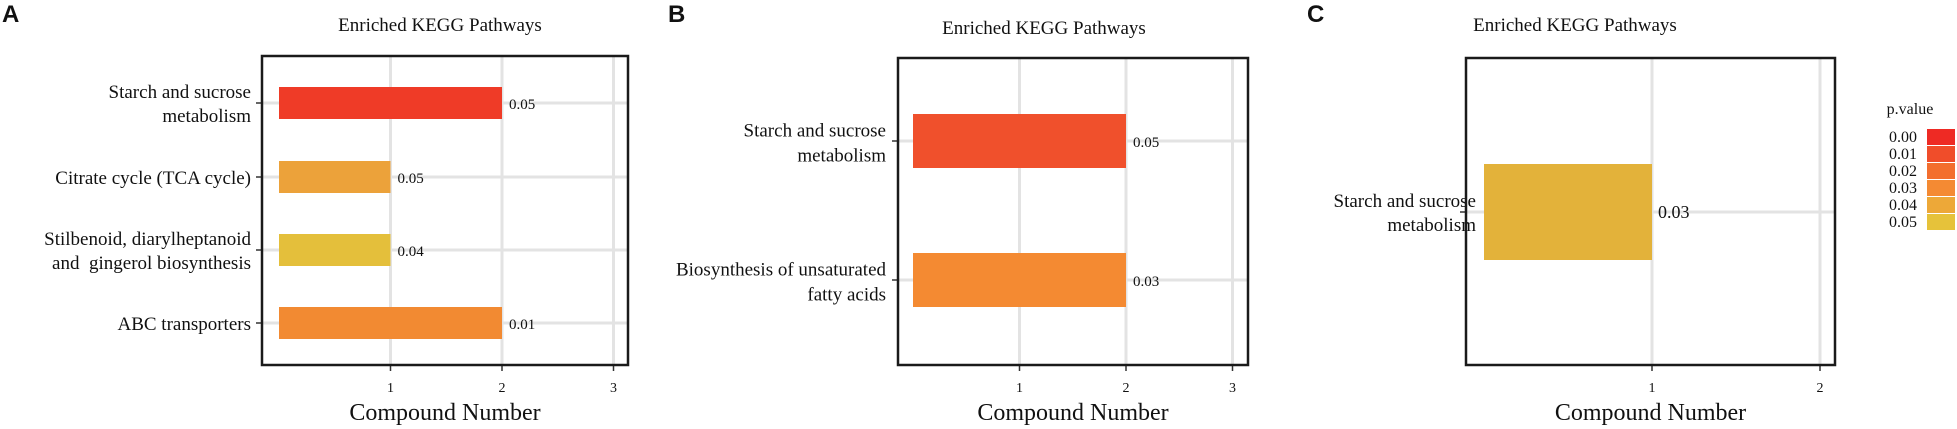 Image resolution: width=1957 pixels, height=429 pixels. Describe the element at coordinates (1903, 137) in the screenshot. I see `legend-label: 0.00` at that location.